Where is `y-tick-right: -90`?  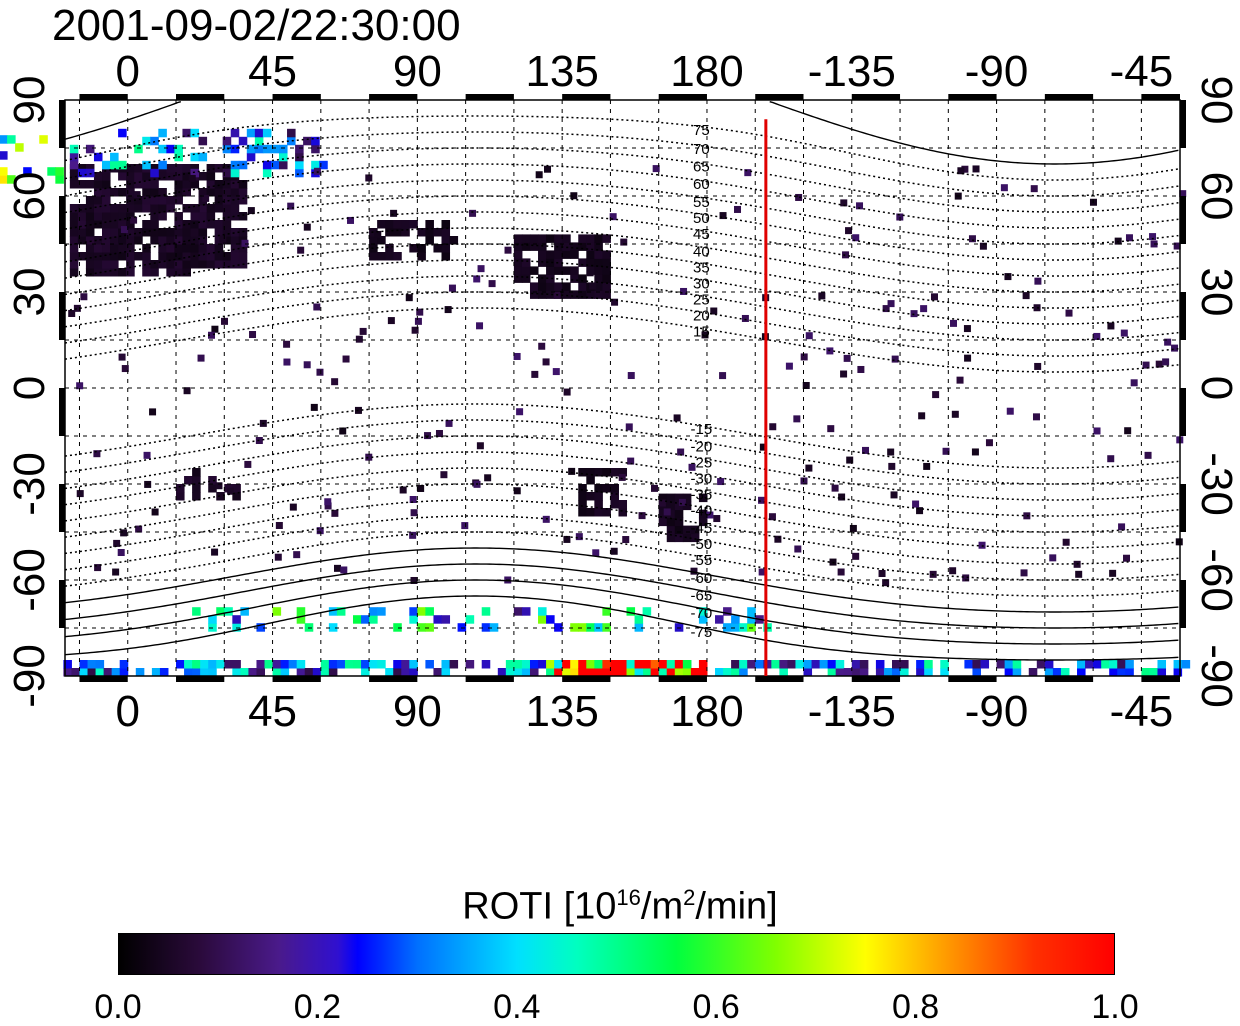
y-tick-right: -90 is located at coordinates (1216, 676).